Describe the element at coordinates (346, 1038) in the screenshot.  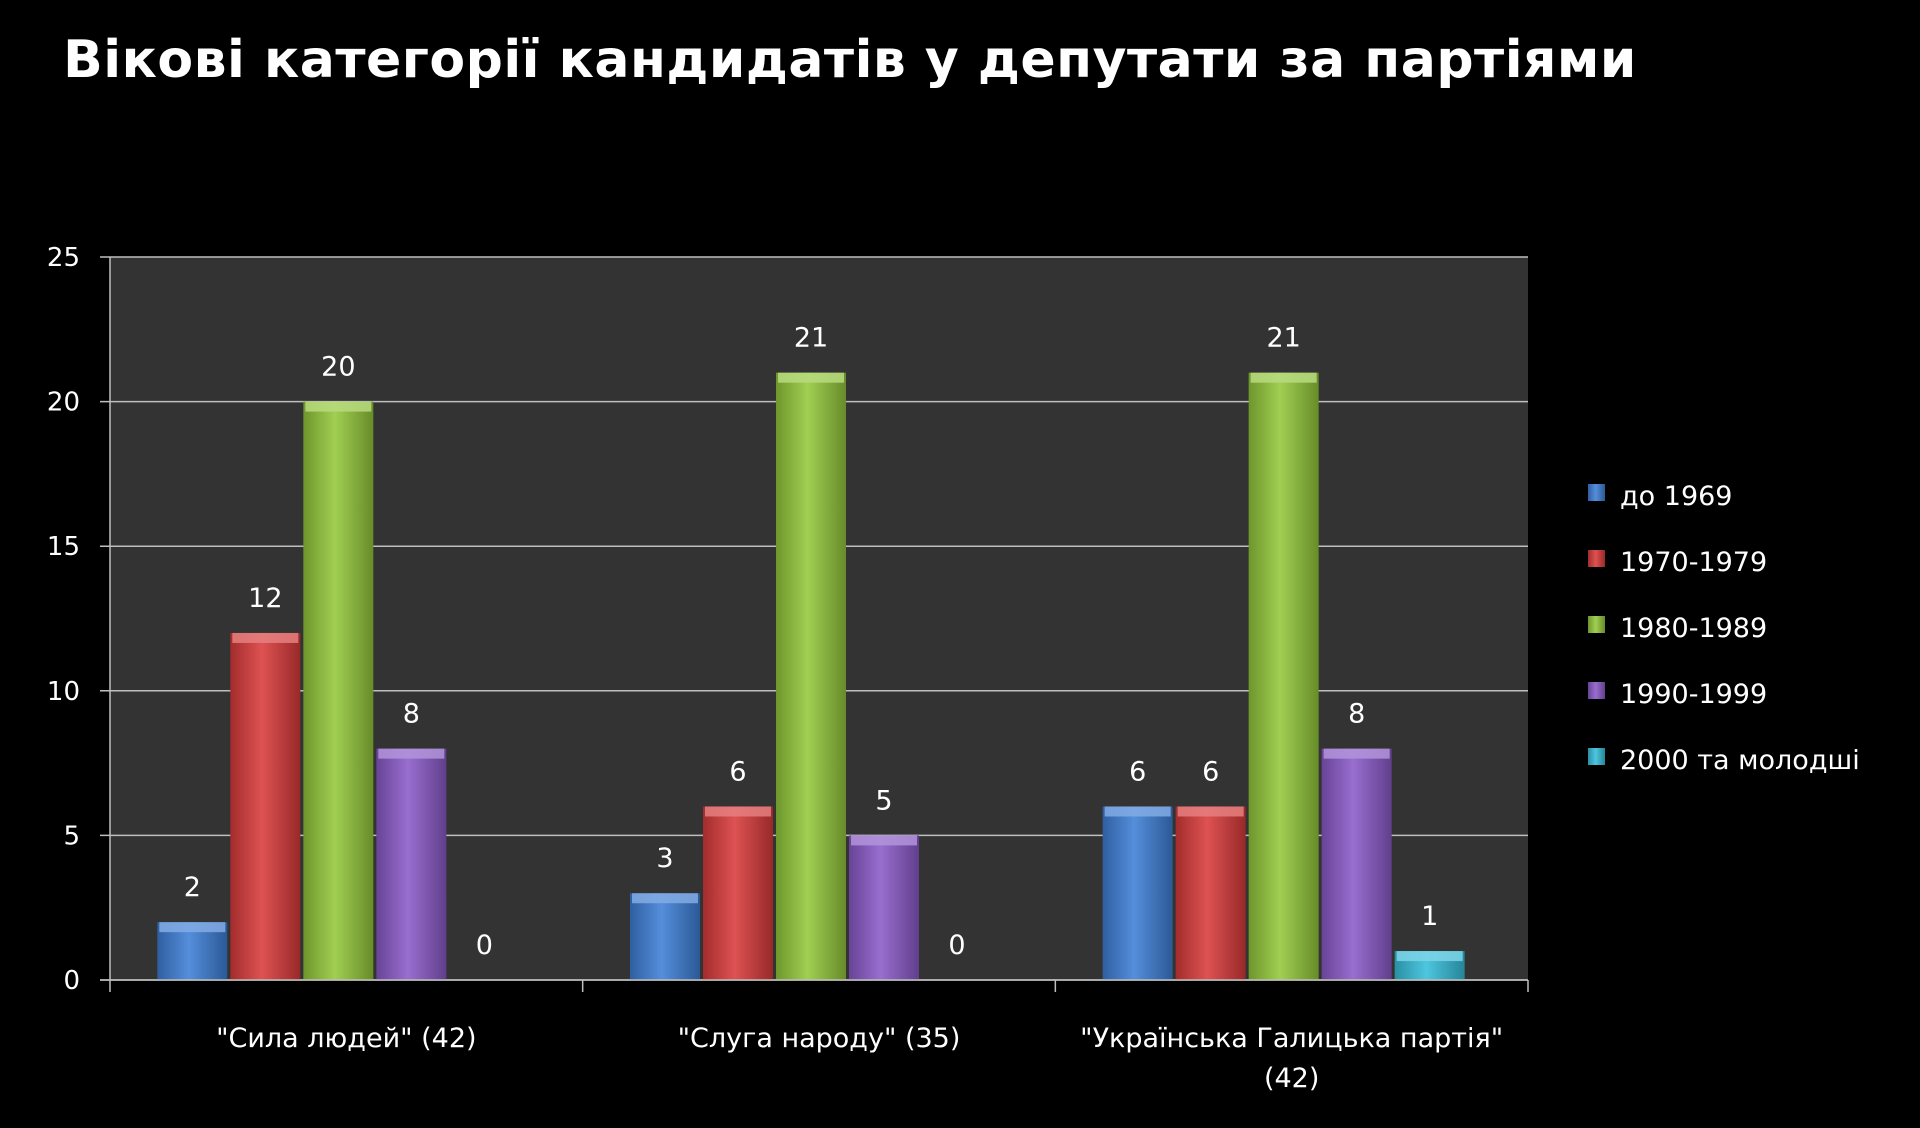
I see `category-label: "Сила людей" (42)` at that location.